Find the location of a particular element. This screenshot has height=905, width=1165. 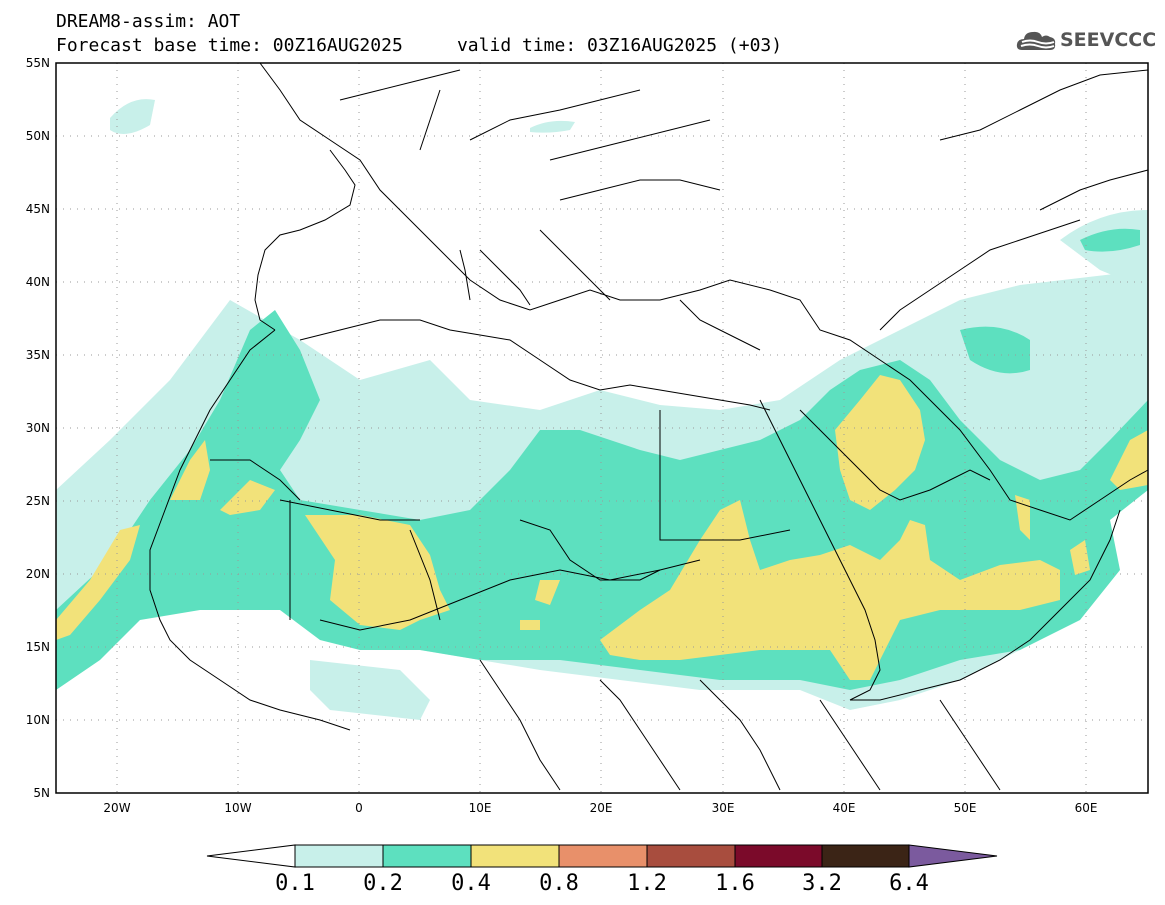

seevccc-logo: SEEVCCC is located at coordinates (1086, 41).